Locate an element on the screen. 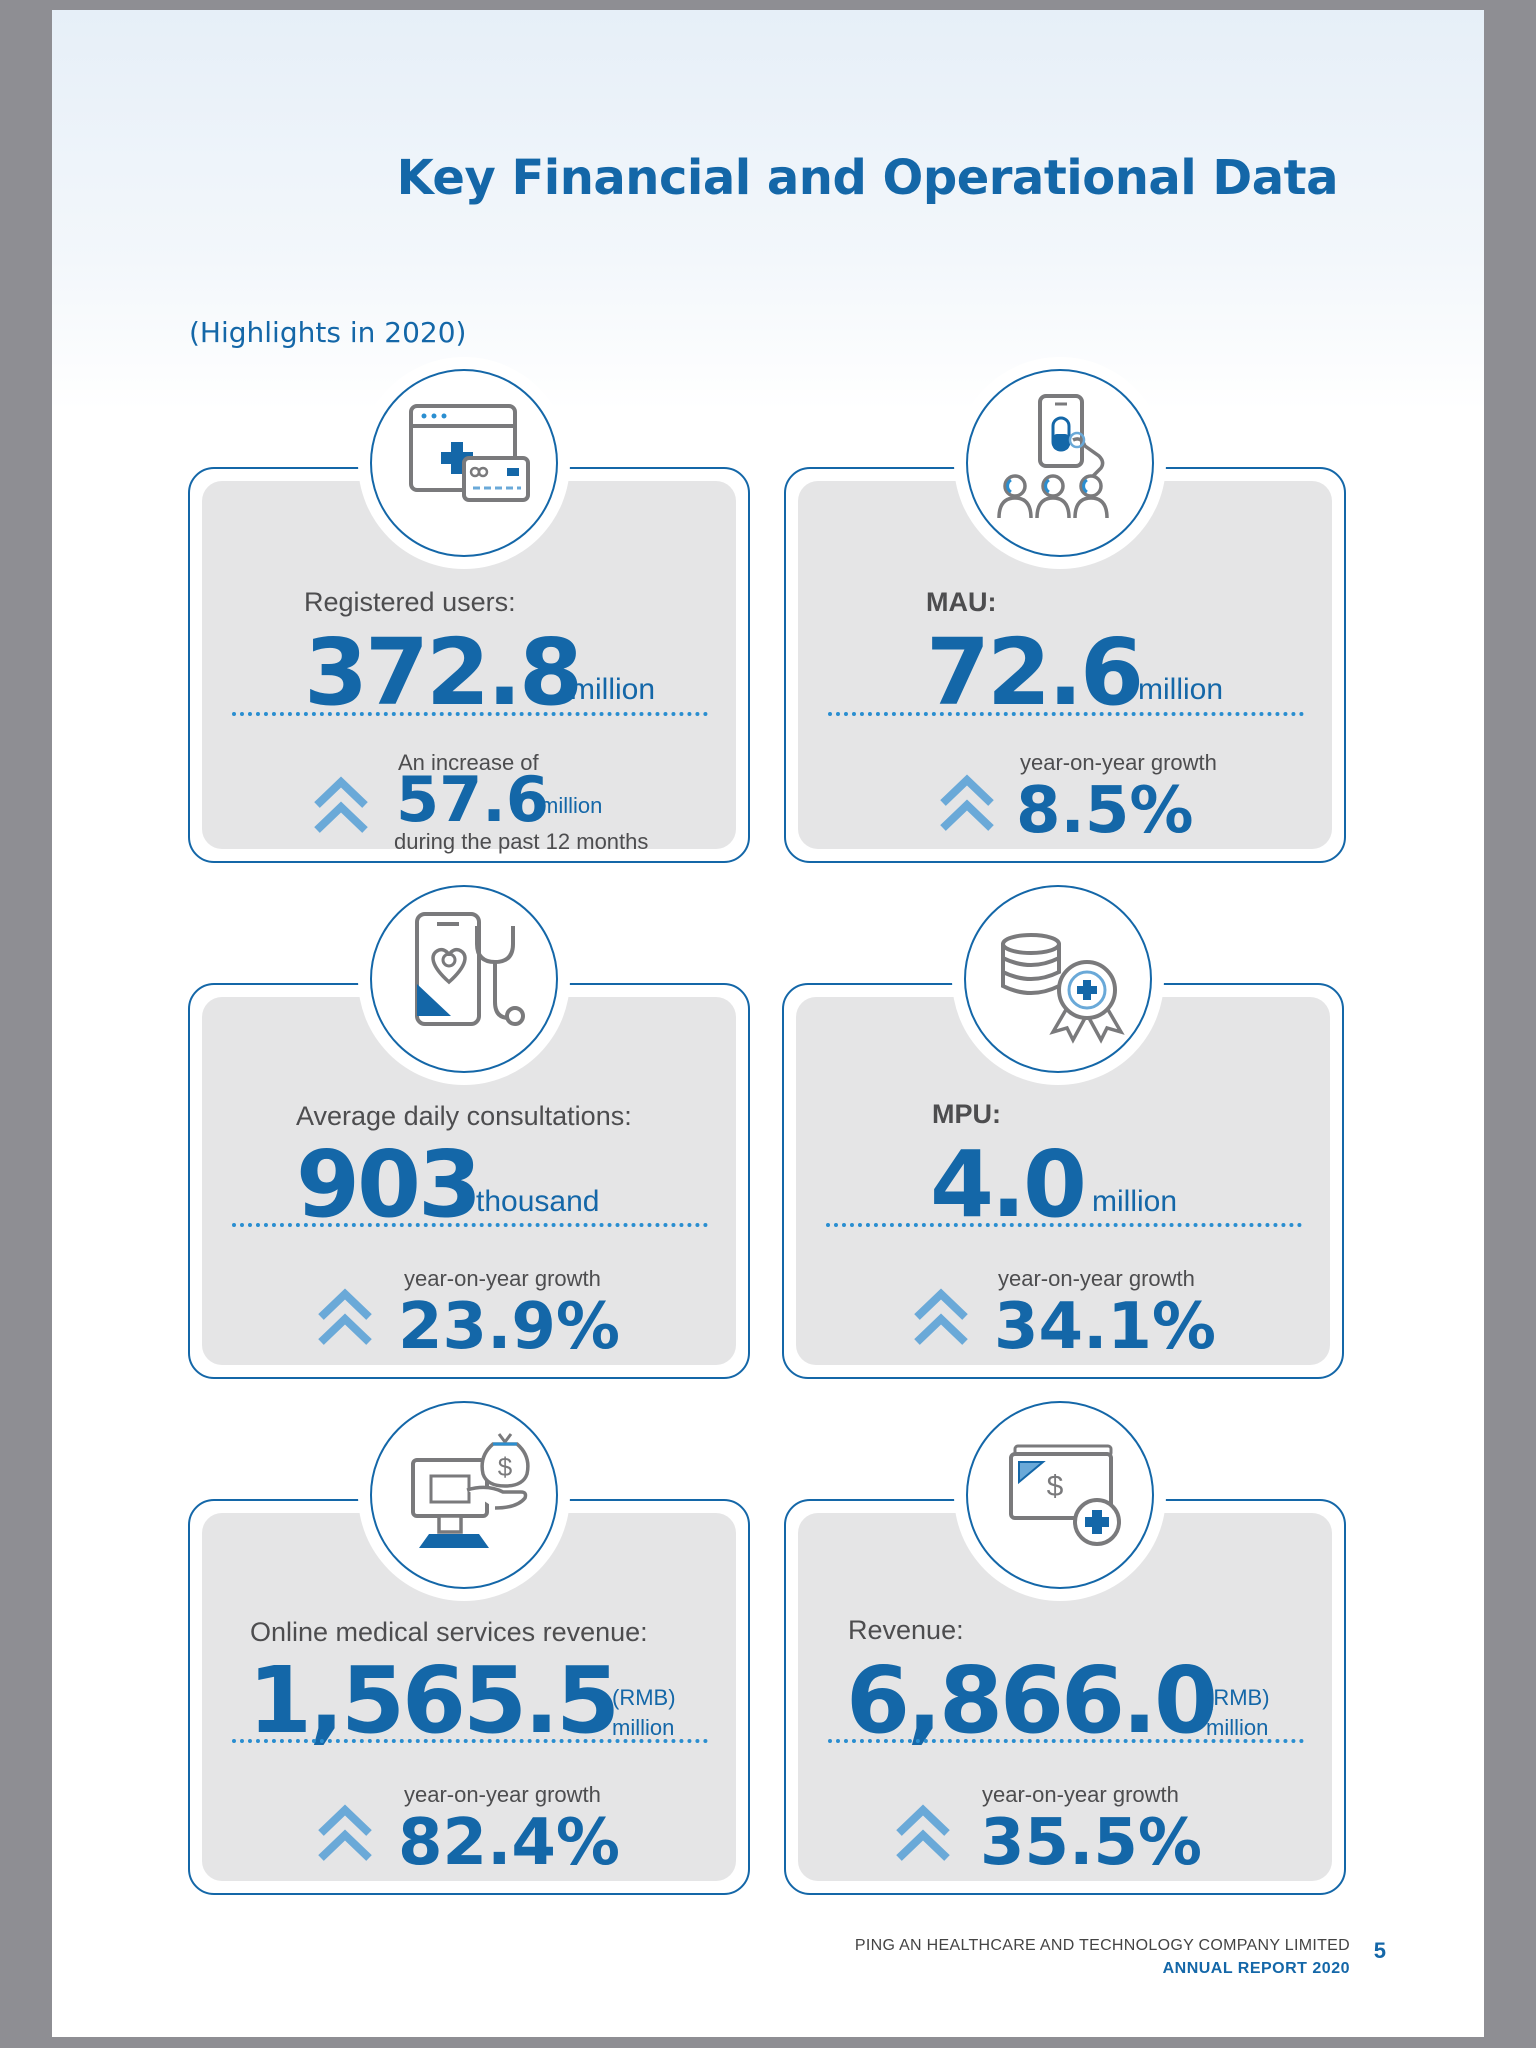 Image resolution: width=1536 pixels, height=2048 pixels. metric-value: 72.6 is located at coordinates (1035, 672).